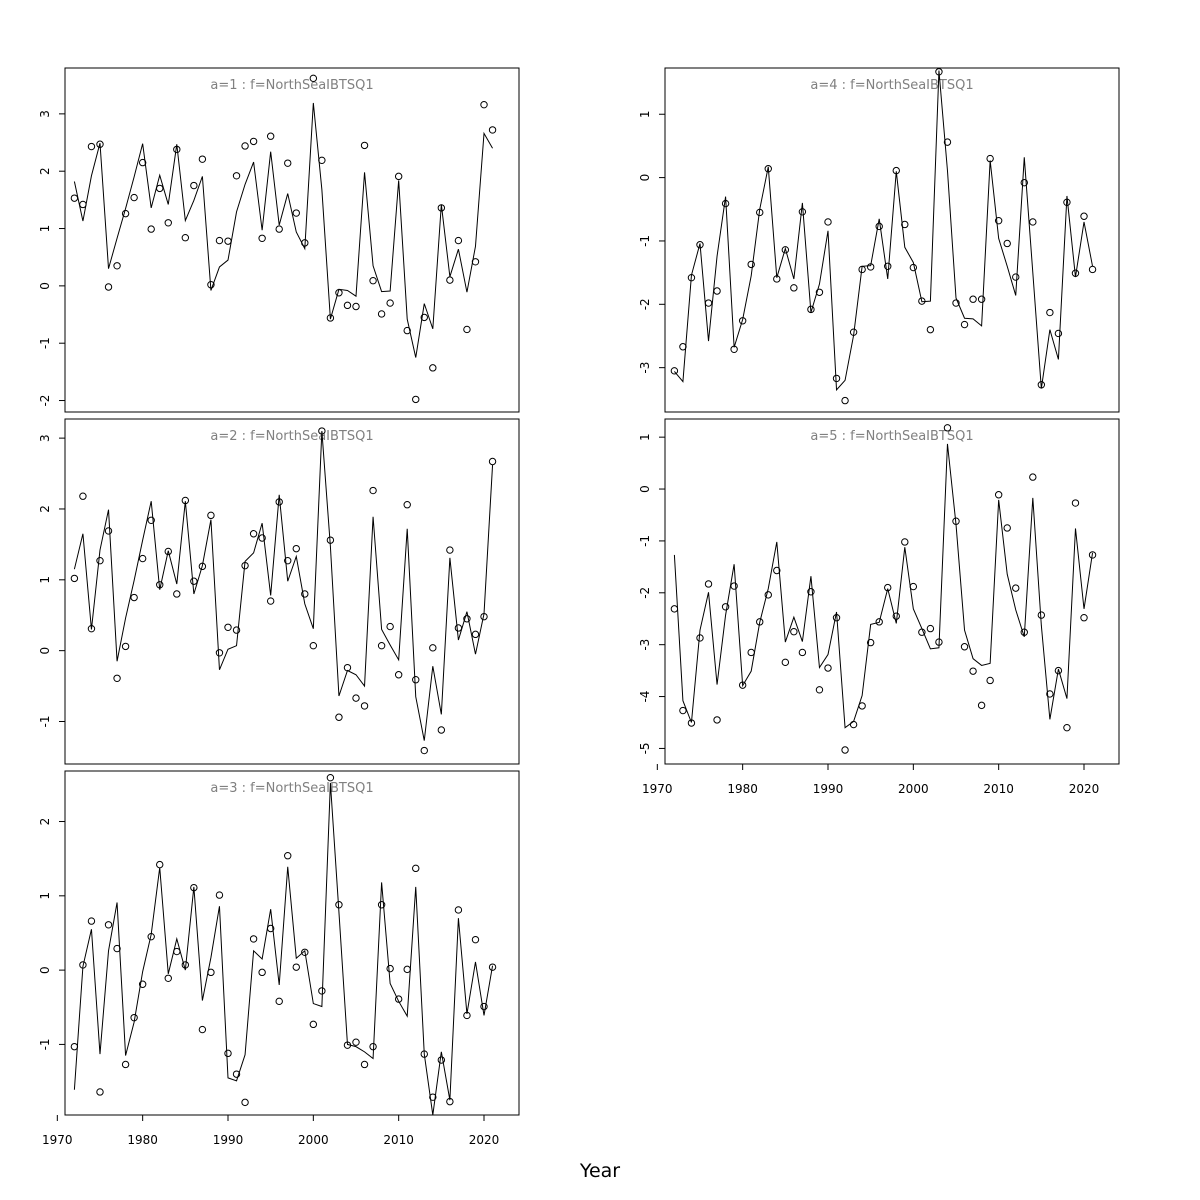 The width and height of the screenshot is (1200, 1200). Describe the element at coordinates (484, 1140) in the screenshot. I see `x-tick-label: 2020` at that location.